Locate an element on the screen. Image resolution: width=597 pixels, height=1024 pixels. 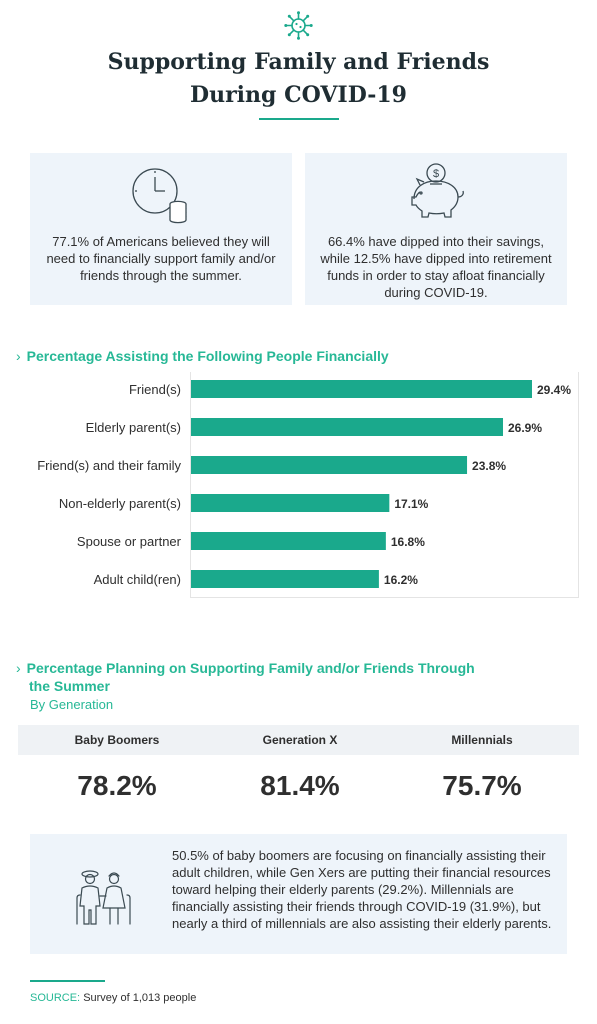
bar-category-label: Friend(s) is located at coordinates (155, 389).